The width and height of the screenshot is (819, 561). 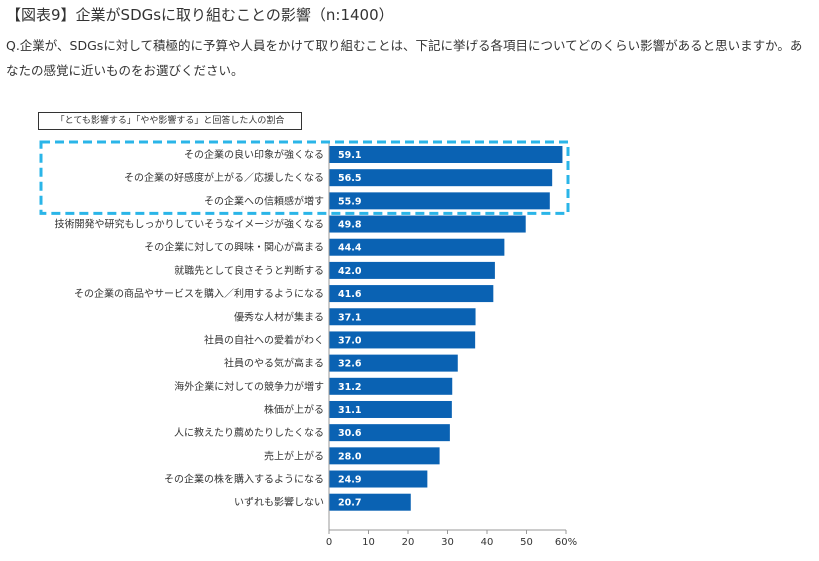 What do you see at coordinates (254, 154) in the screenshot?
I see `category-label: その企業の良い印象が強くなる` at bounding box center [254, 154].